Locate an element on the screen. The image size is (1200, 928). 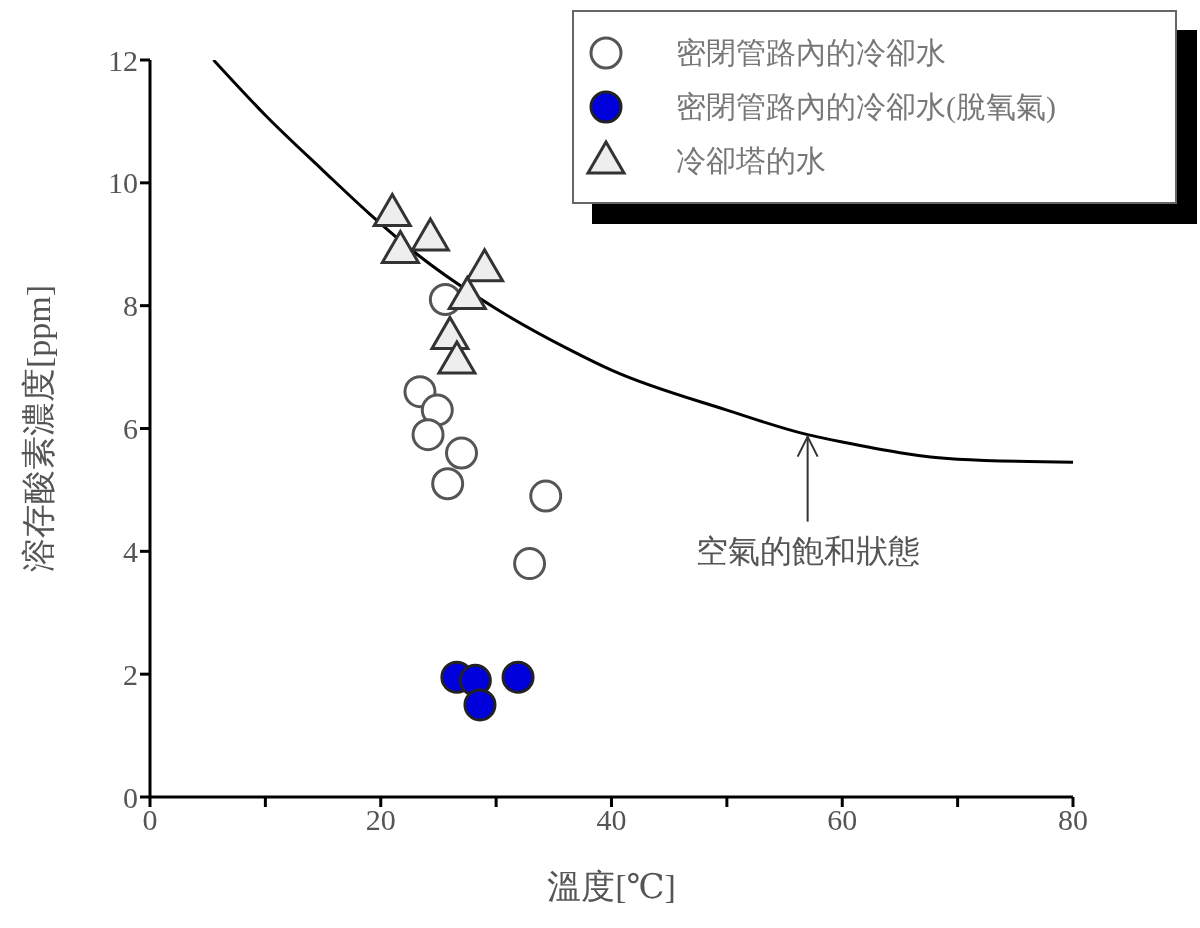
y-tick-label: 0 is located at coordinates (130, 797).